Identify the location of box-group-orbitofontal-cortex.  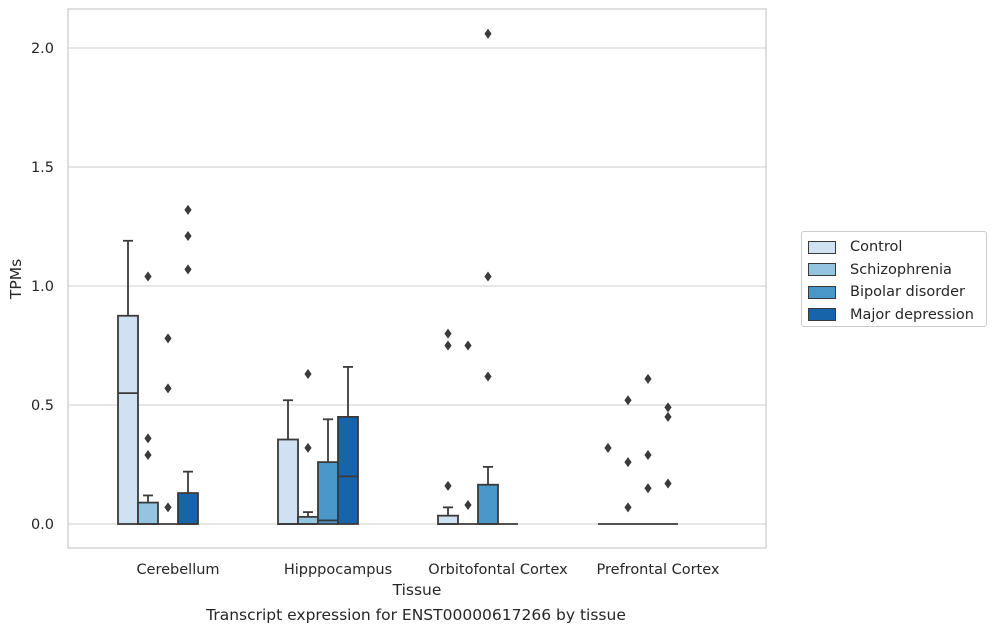
(477, 276).